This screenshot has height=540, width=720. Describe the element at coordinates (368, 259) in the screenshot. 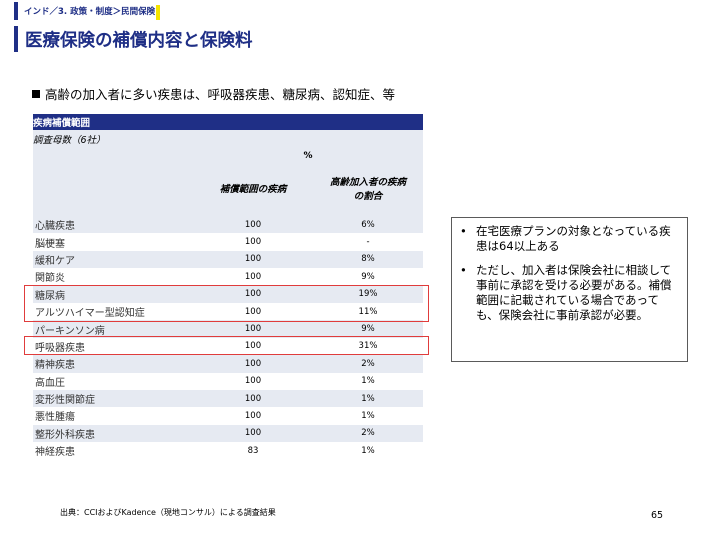

I see `elderly-share-value: 8%` at that location.